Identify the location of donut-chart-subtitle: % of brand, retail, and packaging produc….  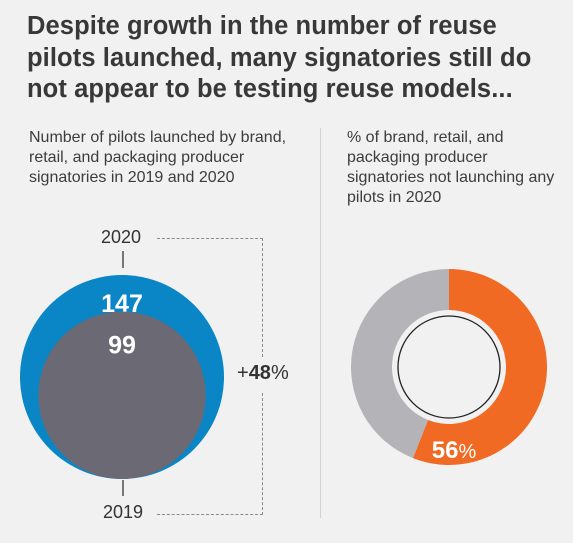
(451, 167).